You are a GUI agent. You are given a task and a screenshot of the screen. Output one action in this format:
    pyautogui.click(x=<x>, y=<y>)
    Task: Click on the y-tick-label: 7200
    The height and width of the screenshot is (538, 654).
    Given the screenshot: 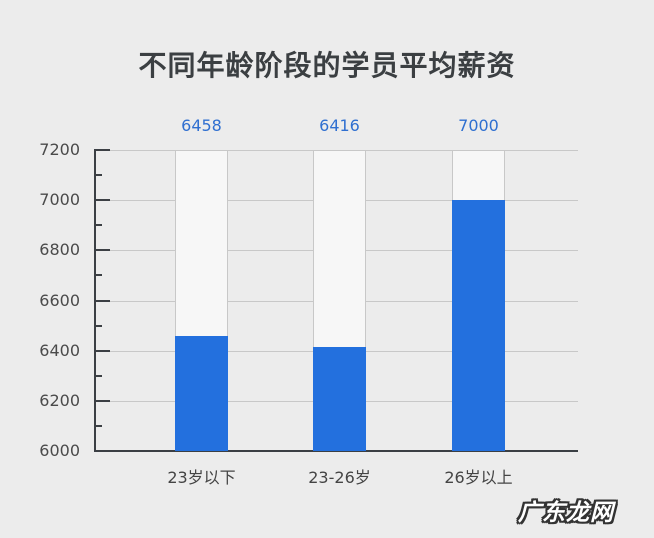 What is the action you would take?
    pyautogui.click(x=59, y=149)
    